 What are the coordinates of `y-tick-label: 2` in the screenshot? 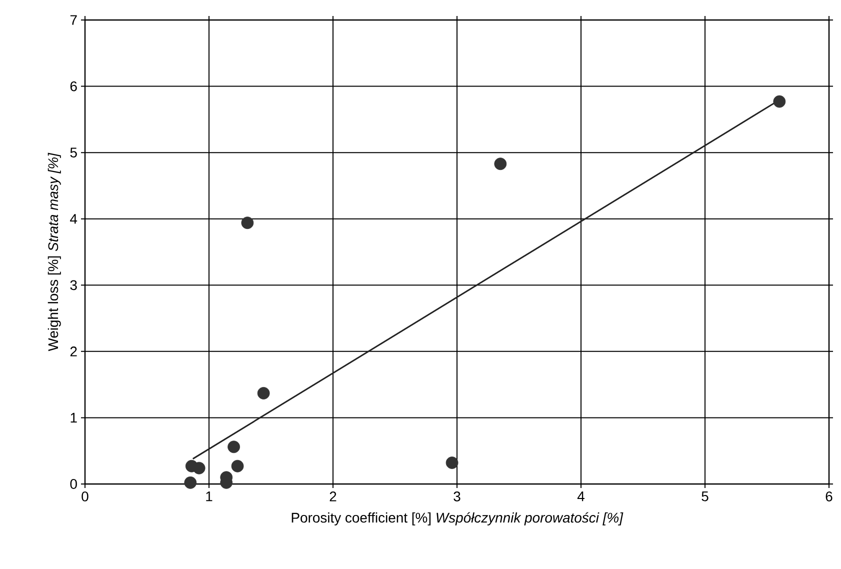 It's located at (73, 351).